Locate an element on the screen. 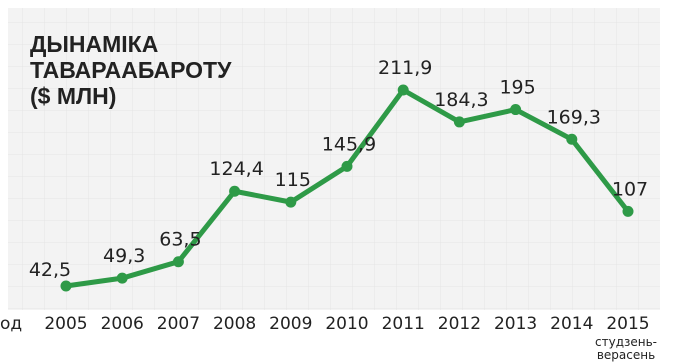 The width and height of the screenshot is (682, 362). x-tick-label: 2014 is located at coordinates (571, 324).